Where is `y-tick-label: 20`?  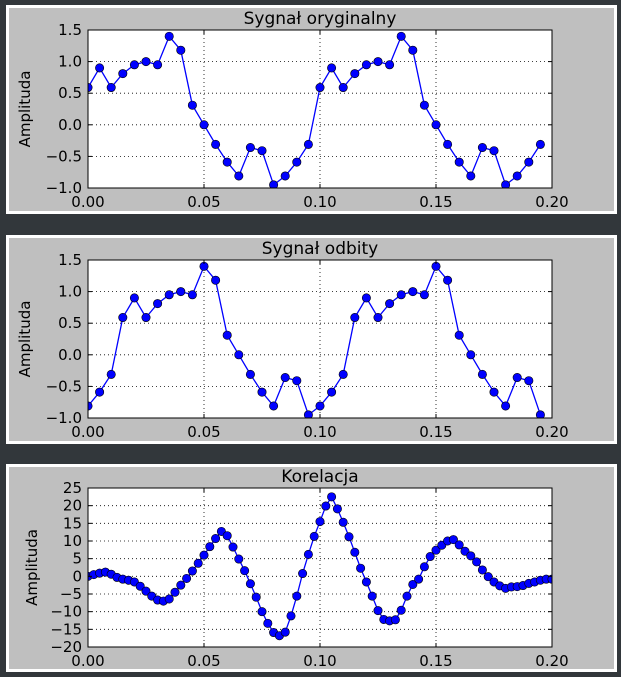
y-tick-label: 20 is located at coordinates (72, 506).